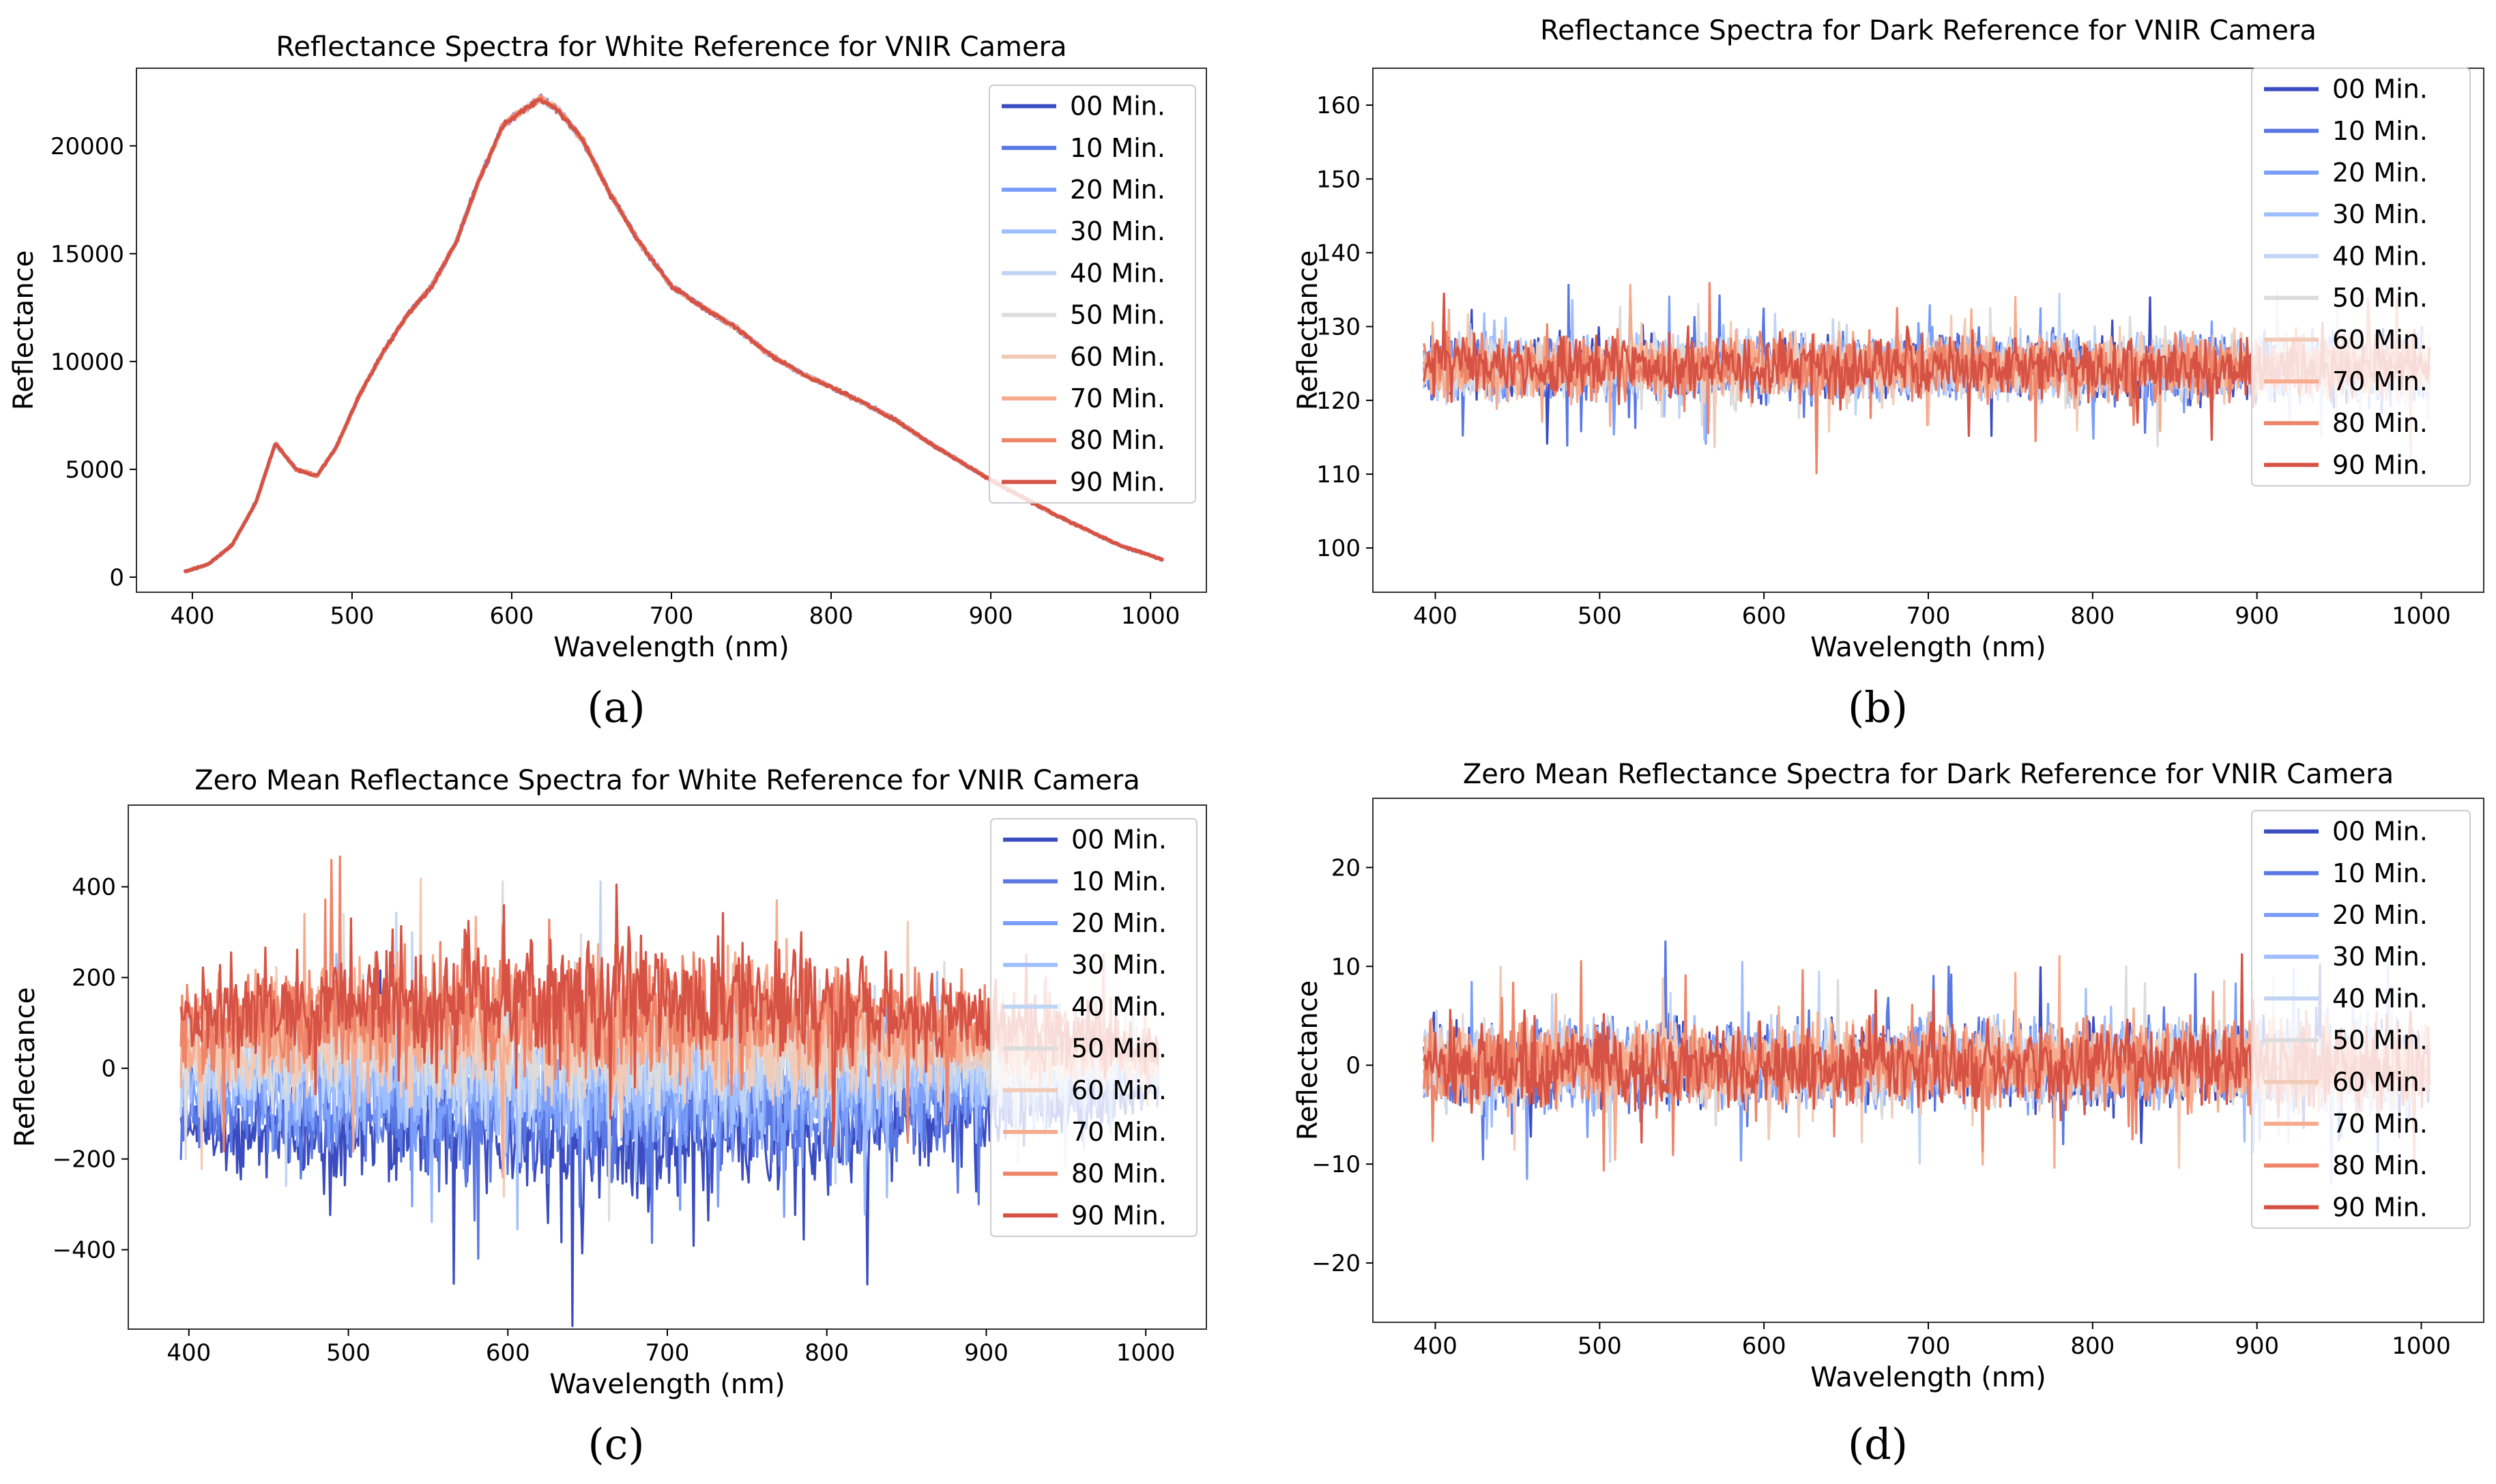 This screenshot has height=1484, width=2496. Describe the element at coordinates (1878, 707) in the screenshot. I see `panel-label-b: (b)` at that location.